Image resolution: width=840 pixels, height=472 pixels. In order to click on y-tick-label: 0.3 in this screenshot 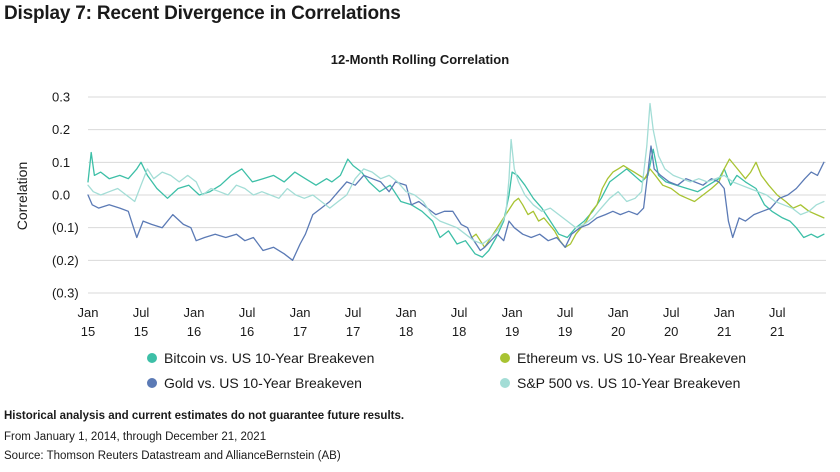, I will do `click(61, 97)`.